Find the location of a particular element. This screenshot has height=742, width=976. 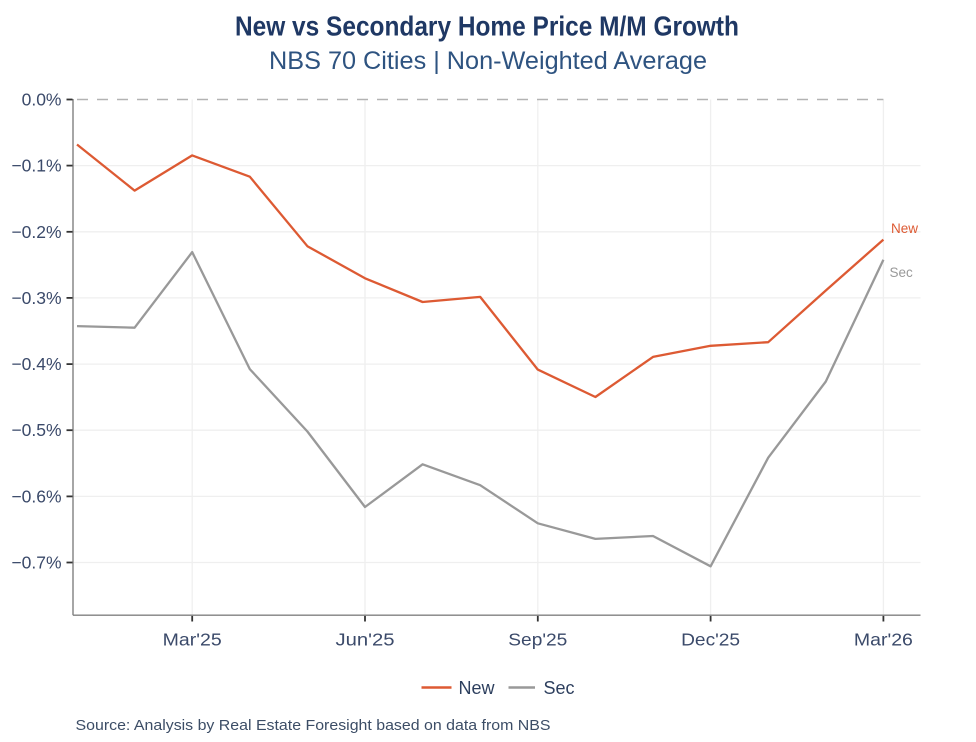

svg-text: −0.3% is located at coordinates (36, 298).